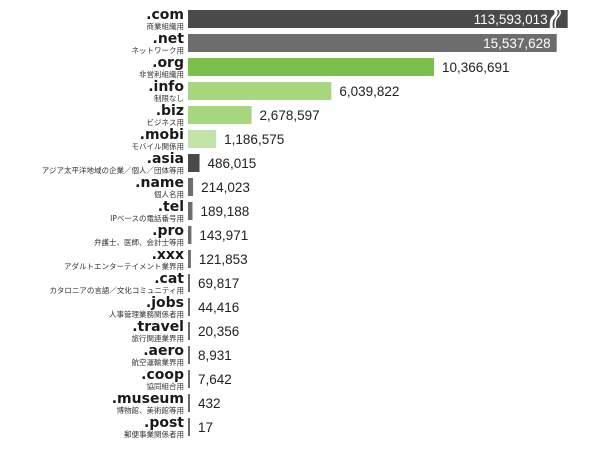 This screenshot has width=600, height=455. I want to click on bar-tel, so click(190, 211).